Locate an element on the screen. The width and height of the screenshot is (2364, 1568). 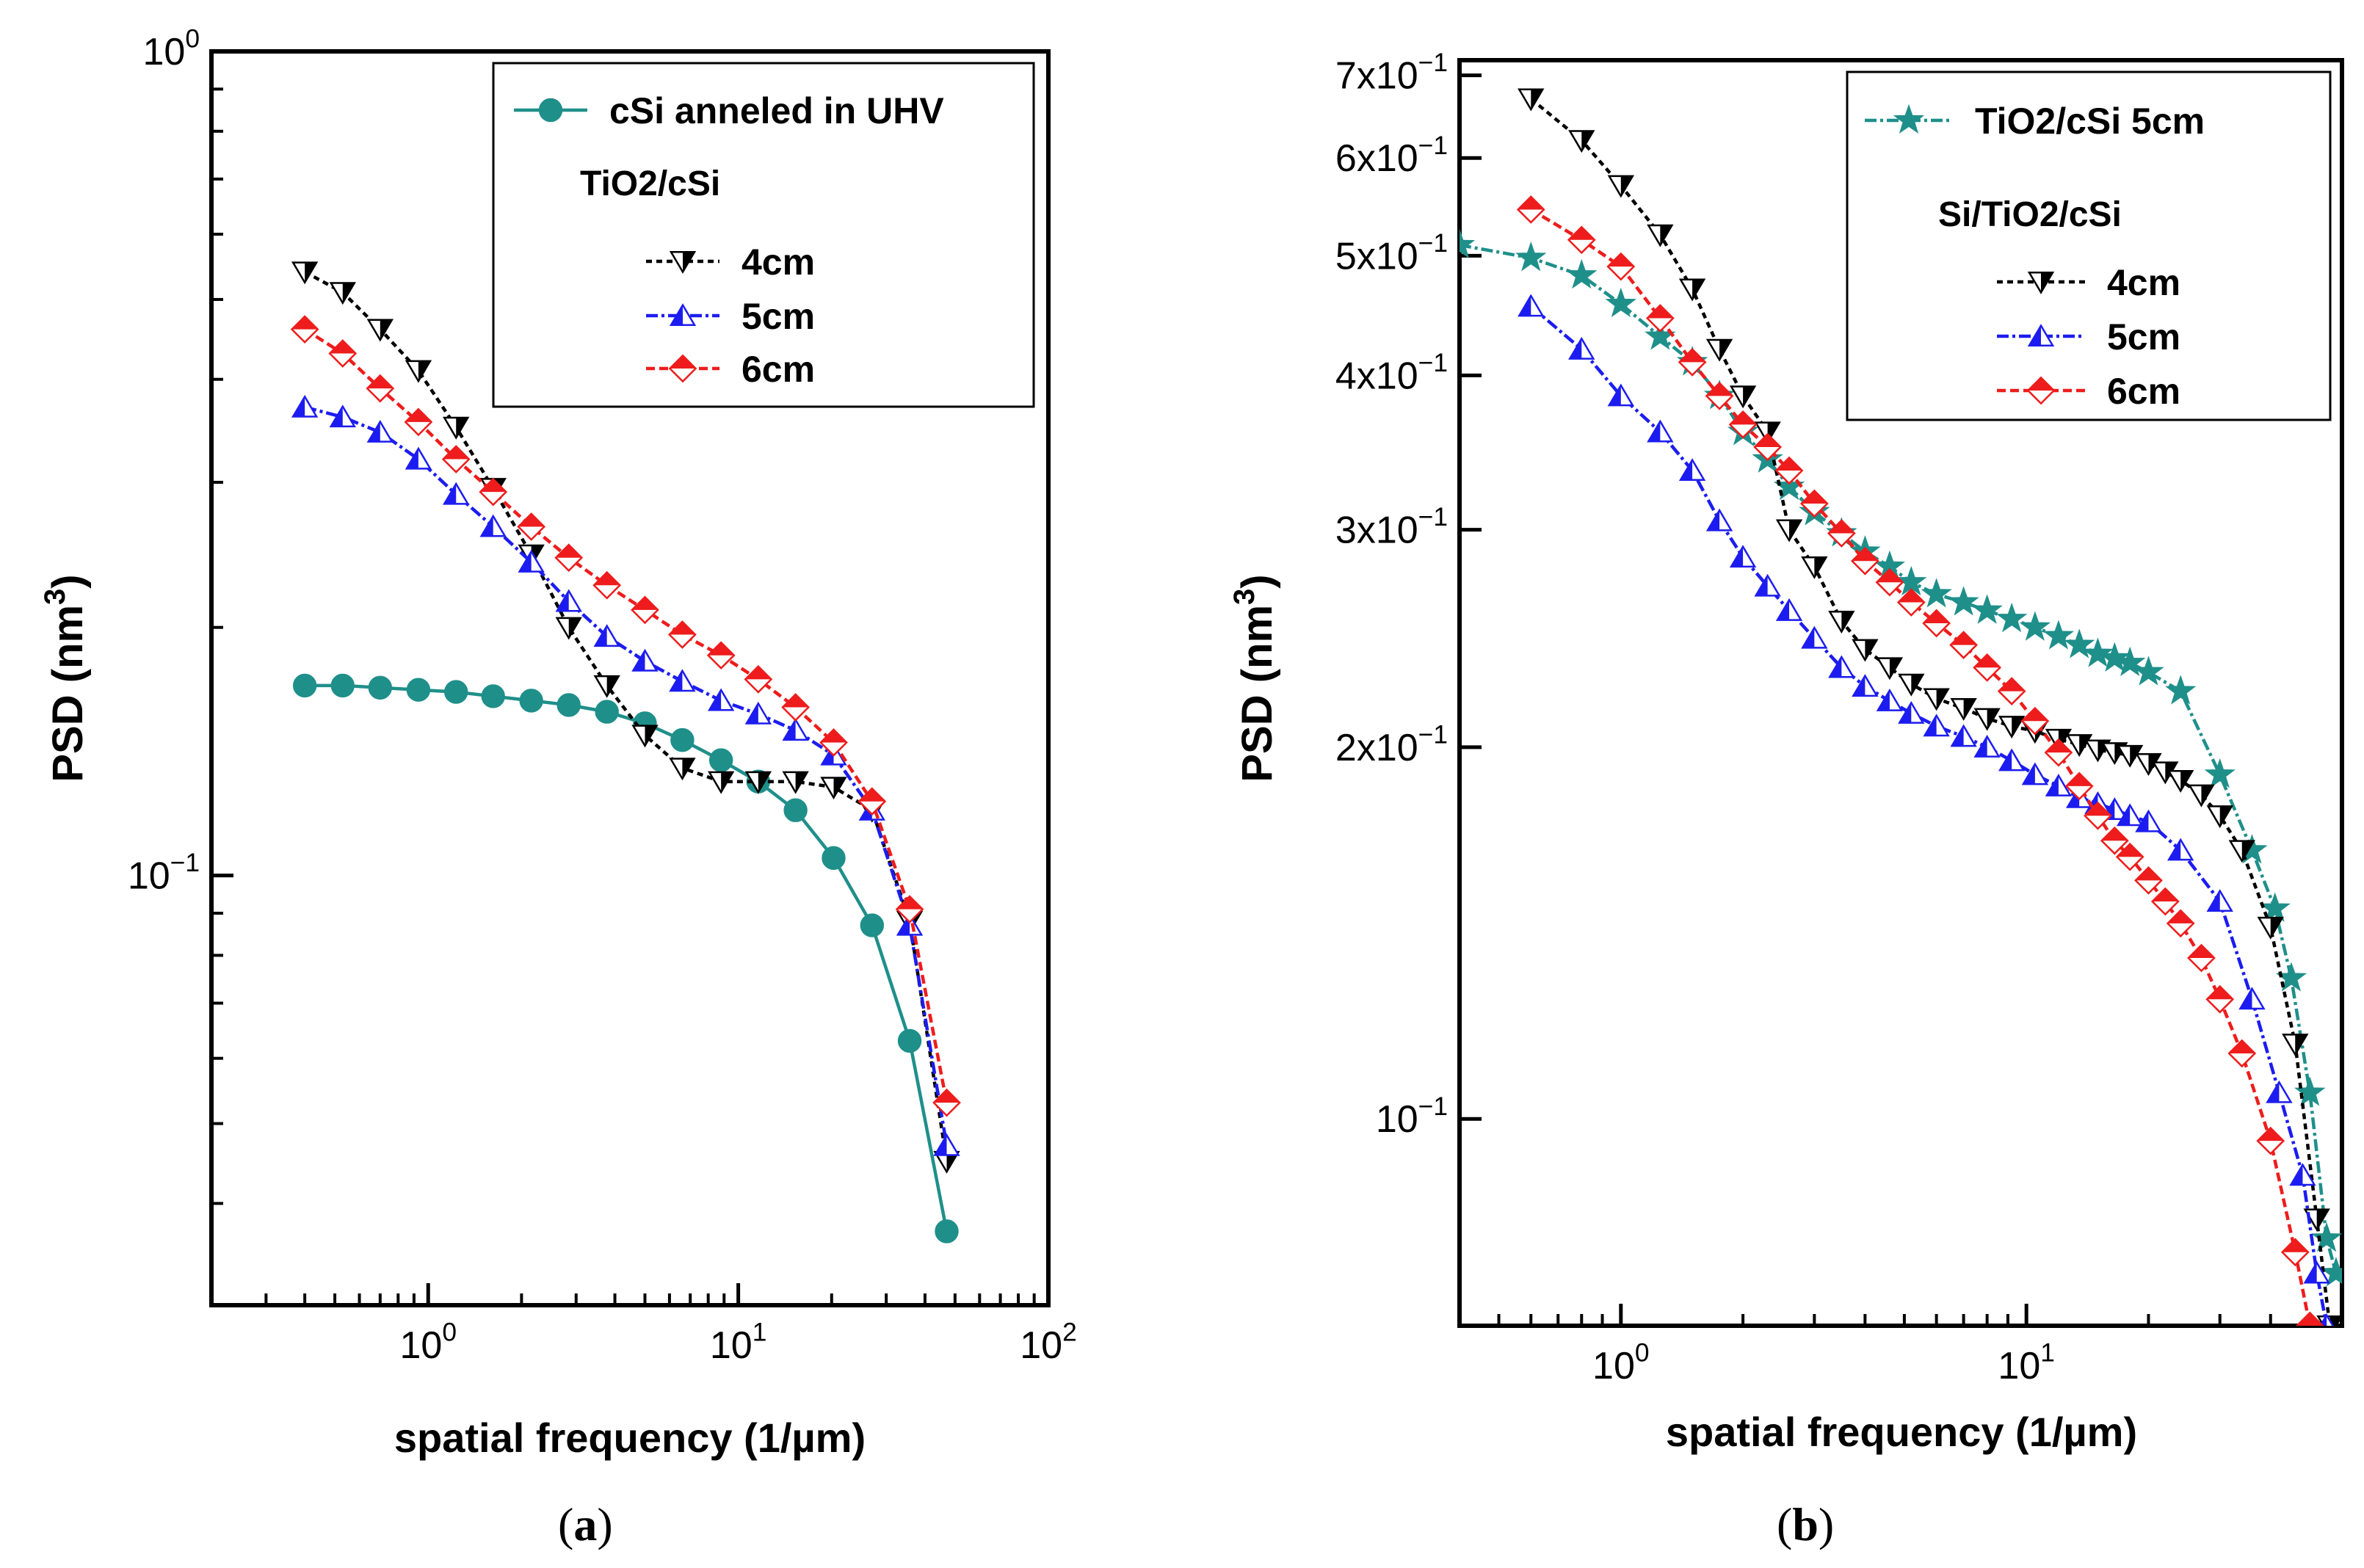
x-tick-label: 10² is located at coordinates (1048, 1342).